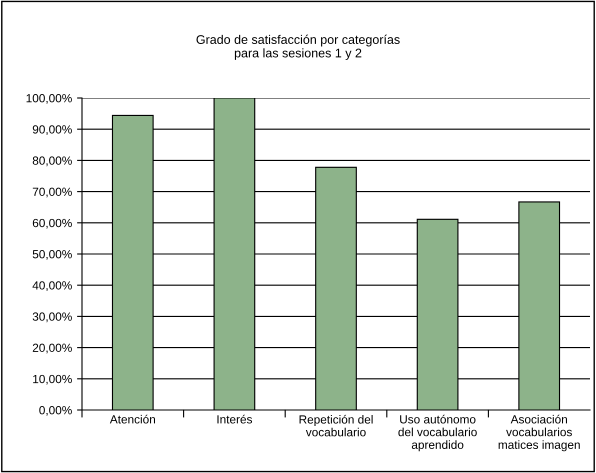 The image size is (596, 473). What do you see at coordinates (52, 161) in the screenshot?
I see `y-tick-label: 80,00%` at bounding box center [52, 161].